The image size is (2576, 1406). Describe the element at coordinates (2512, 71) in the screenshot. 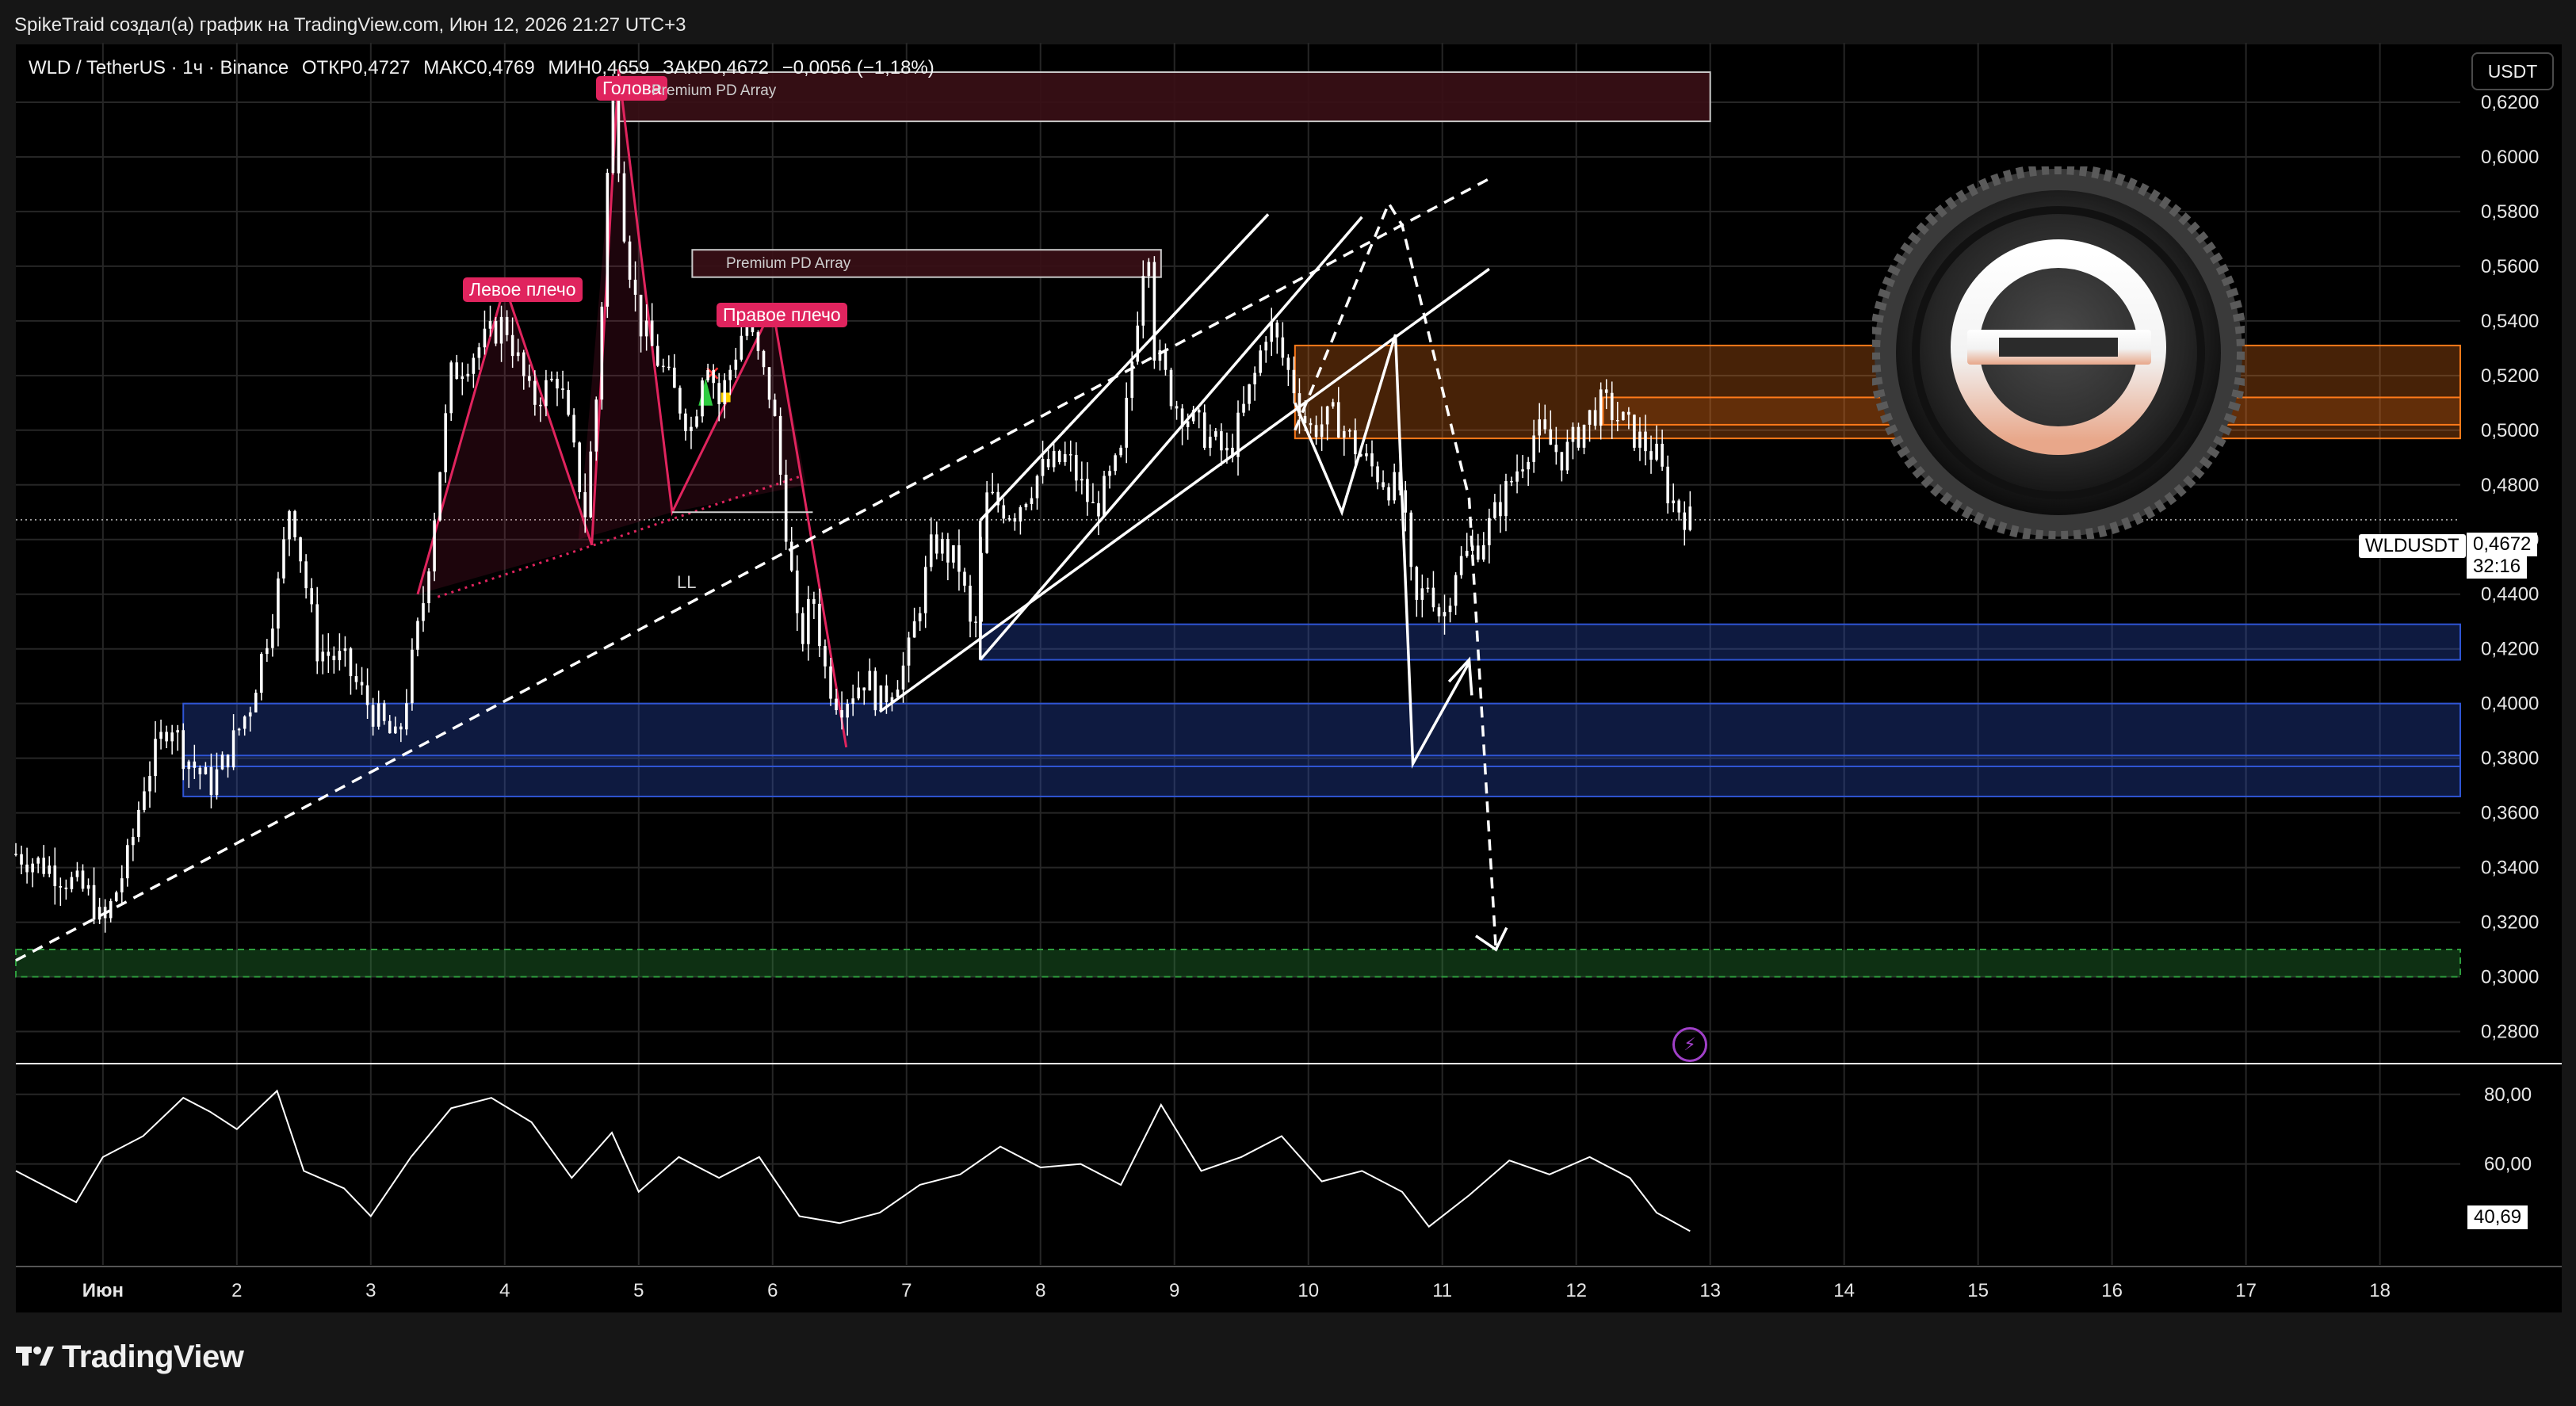

I see `currency-button: USDT` at that location.